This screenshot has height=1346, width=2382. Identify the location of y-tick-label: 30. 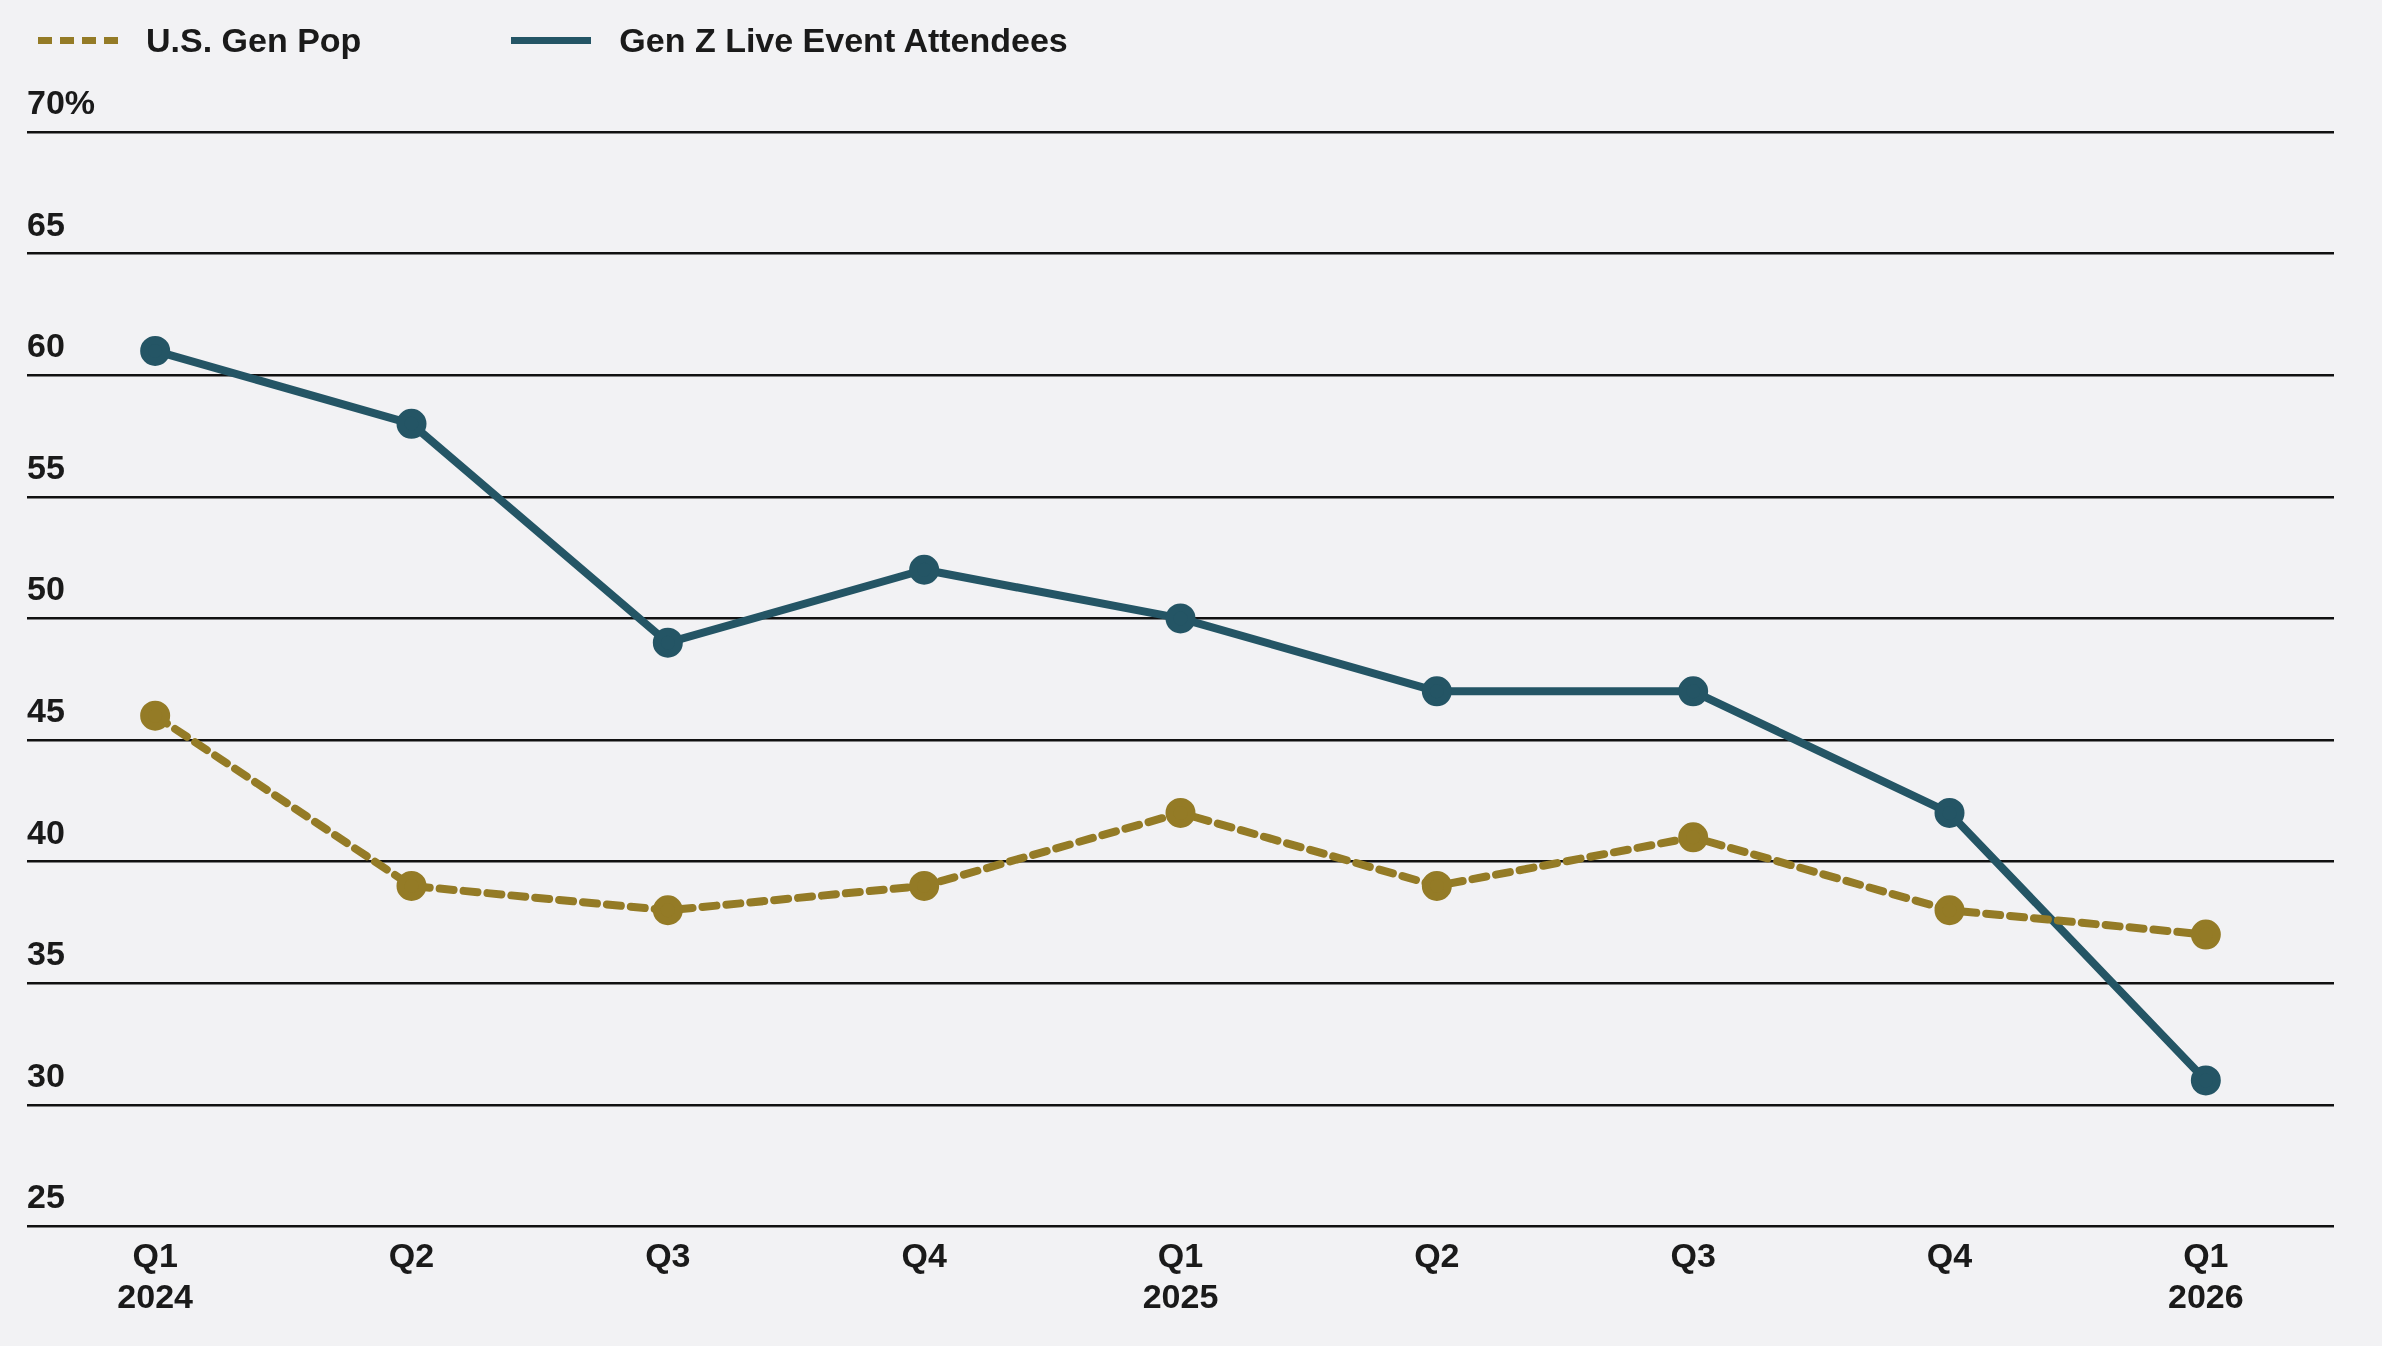
(46, 1074).